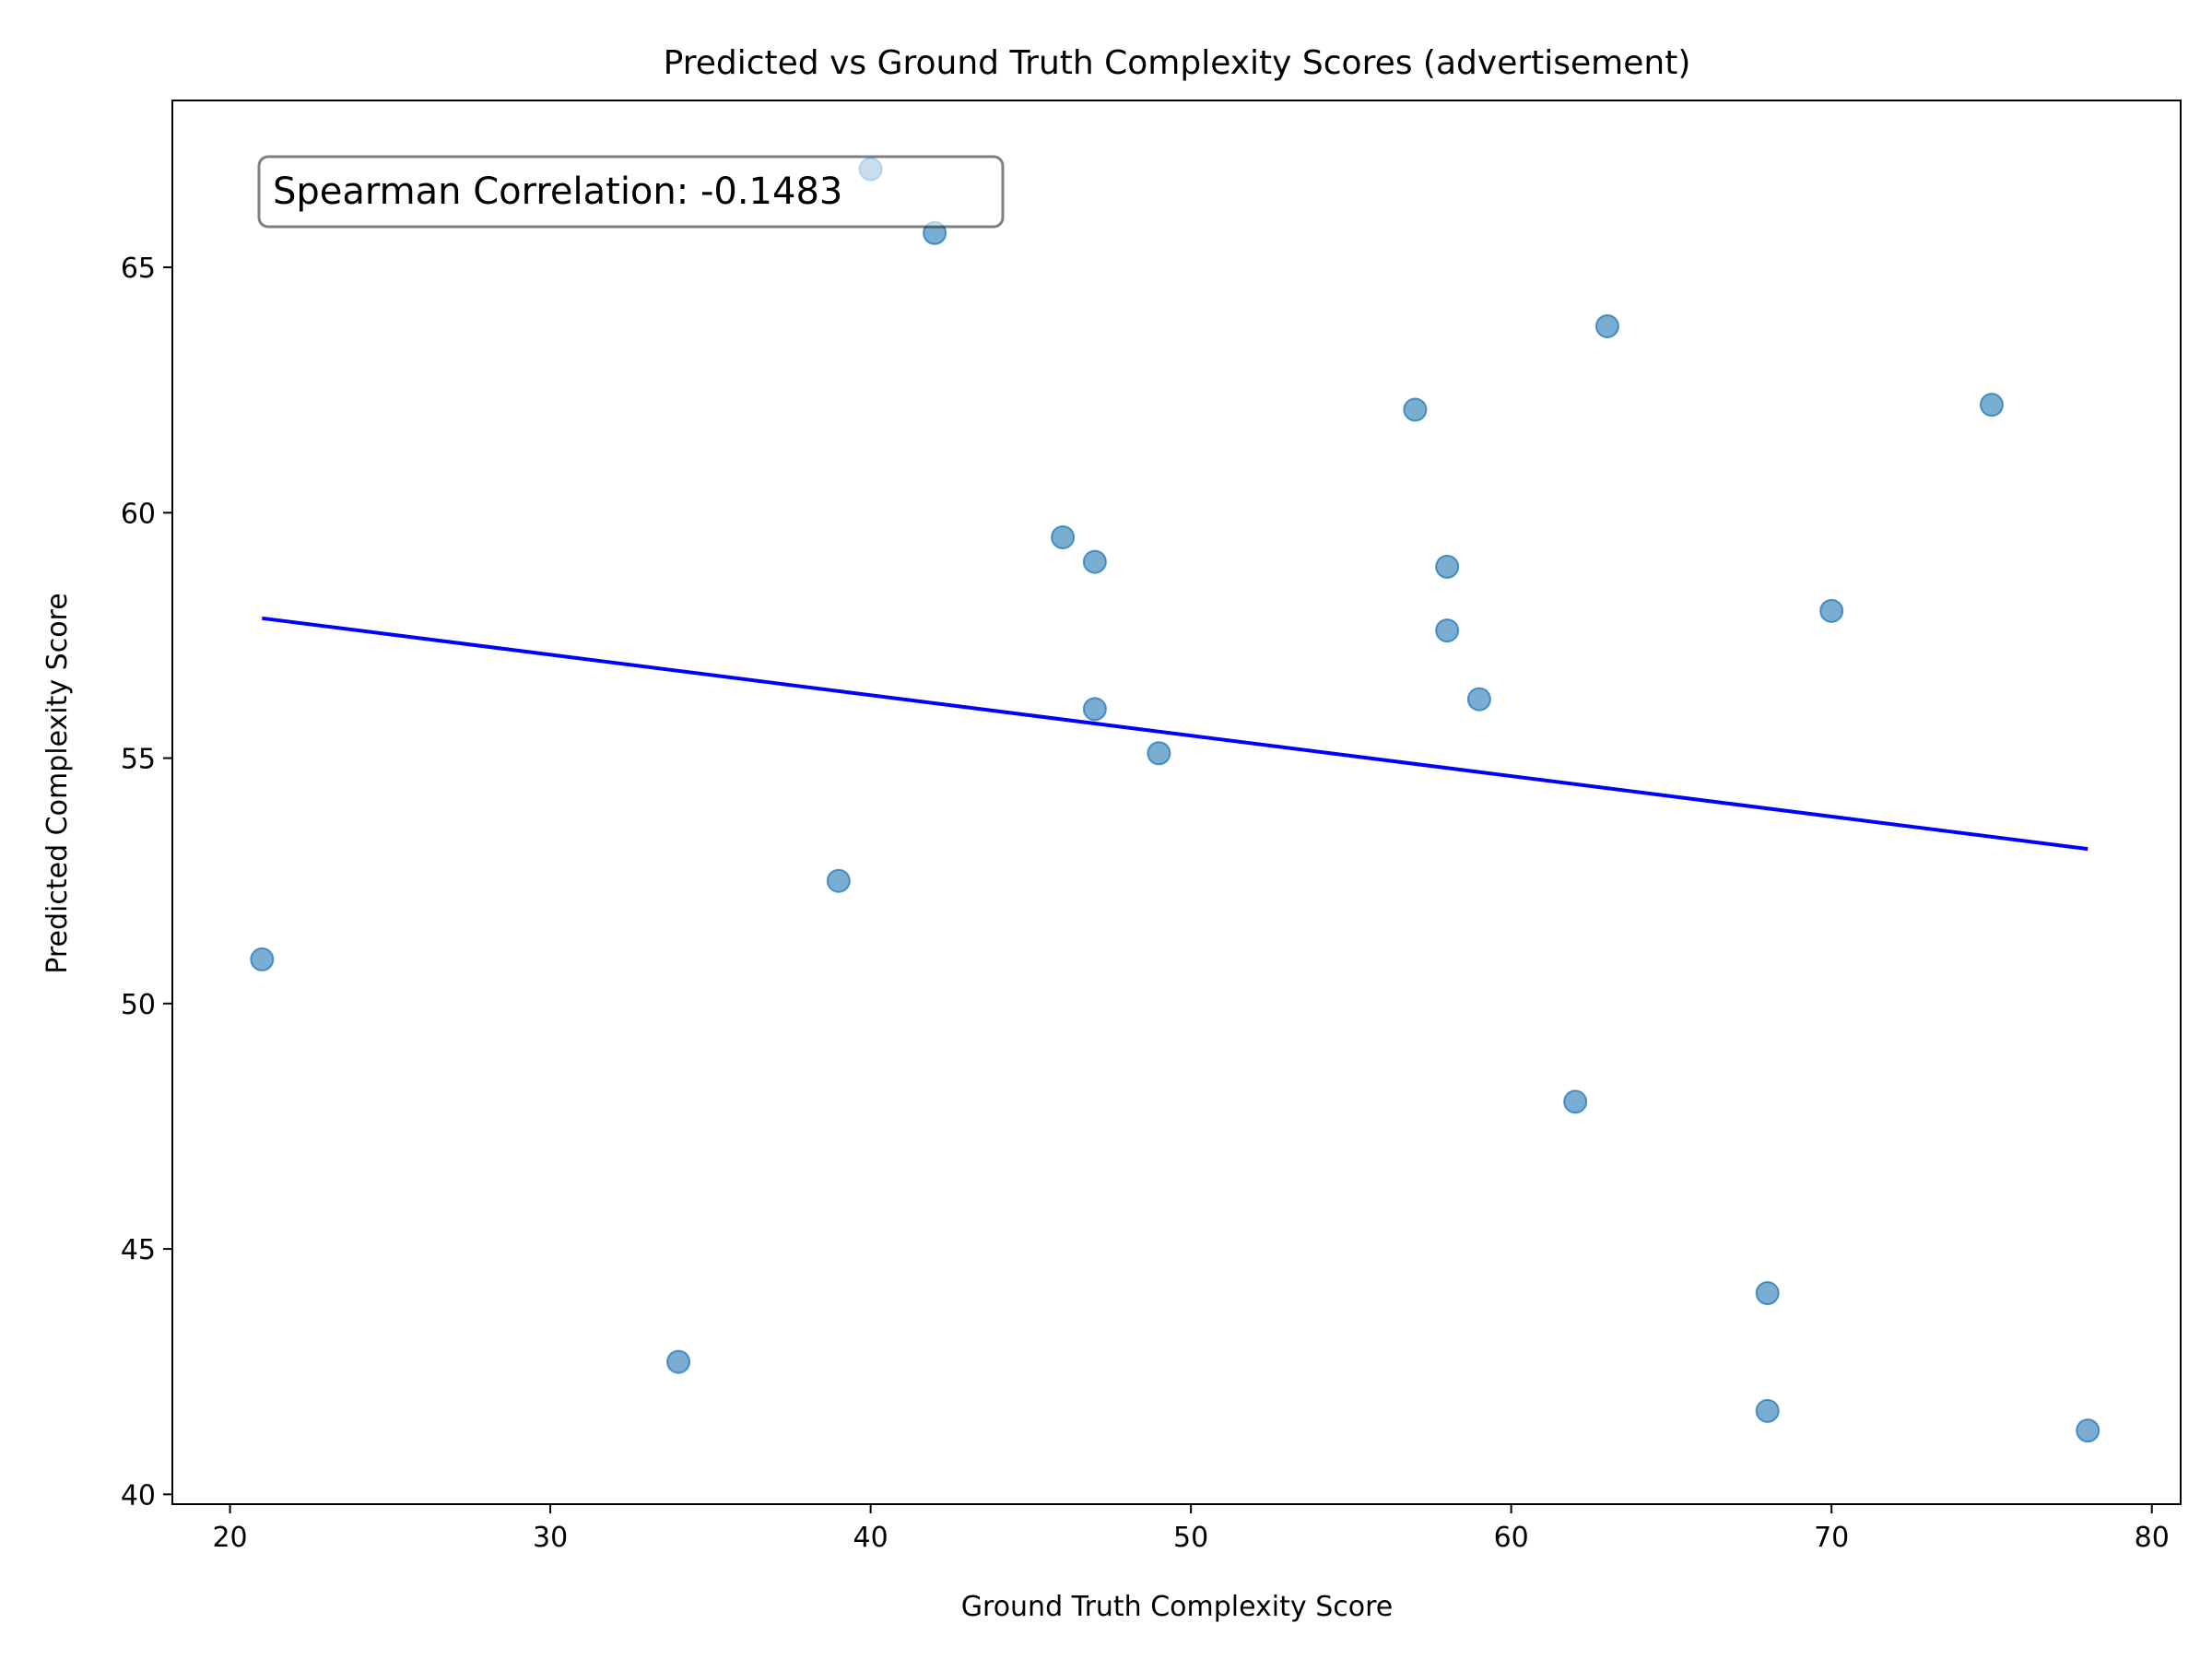 The width and height of the screenshot is (2212, 1659). Describe the element at coordinates (870, 1538) in the screenshot. I see `x-tick-label: 40` at that location.